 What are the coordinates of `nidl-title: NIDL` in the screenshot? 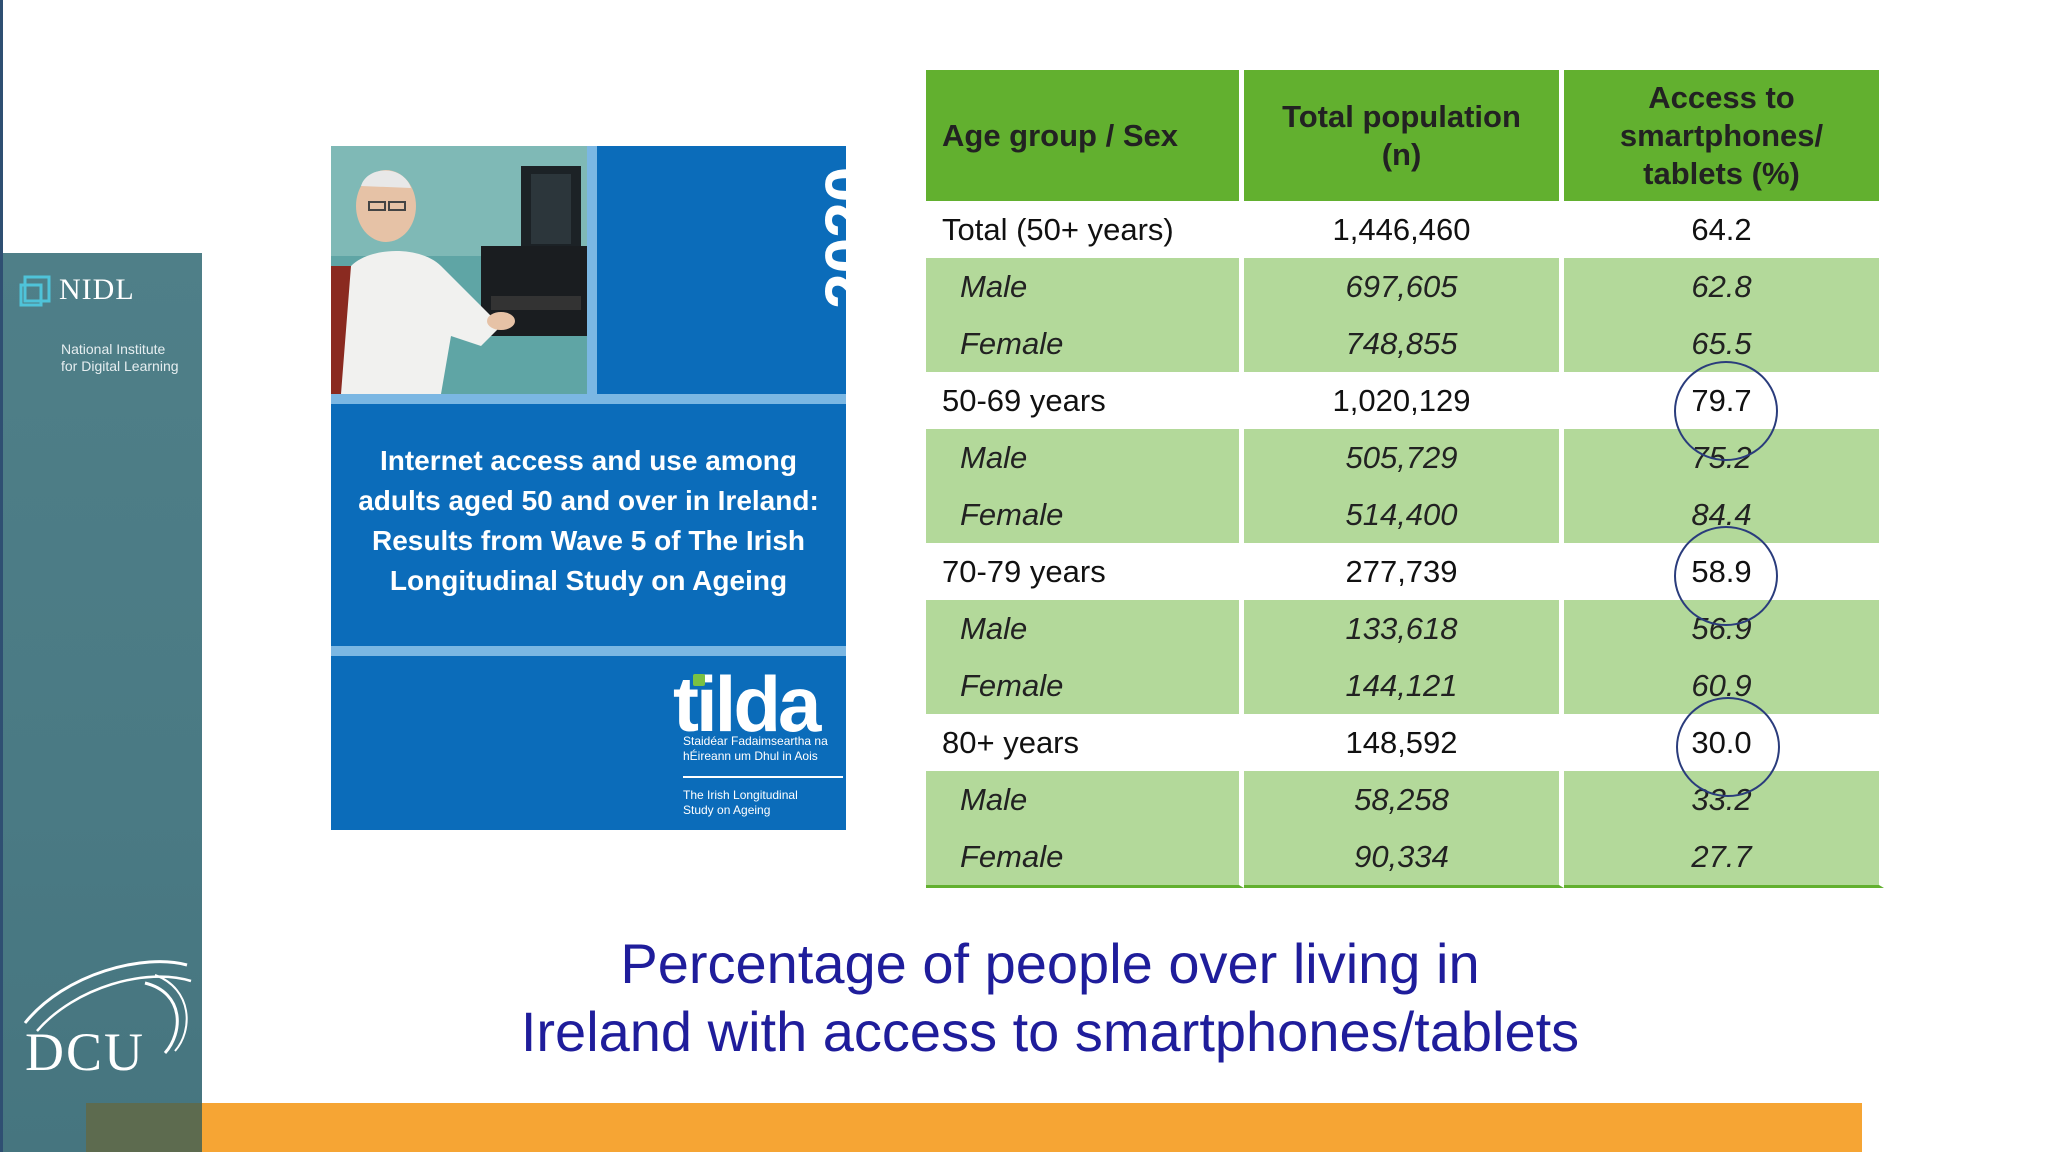 It's located at (97, 289).